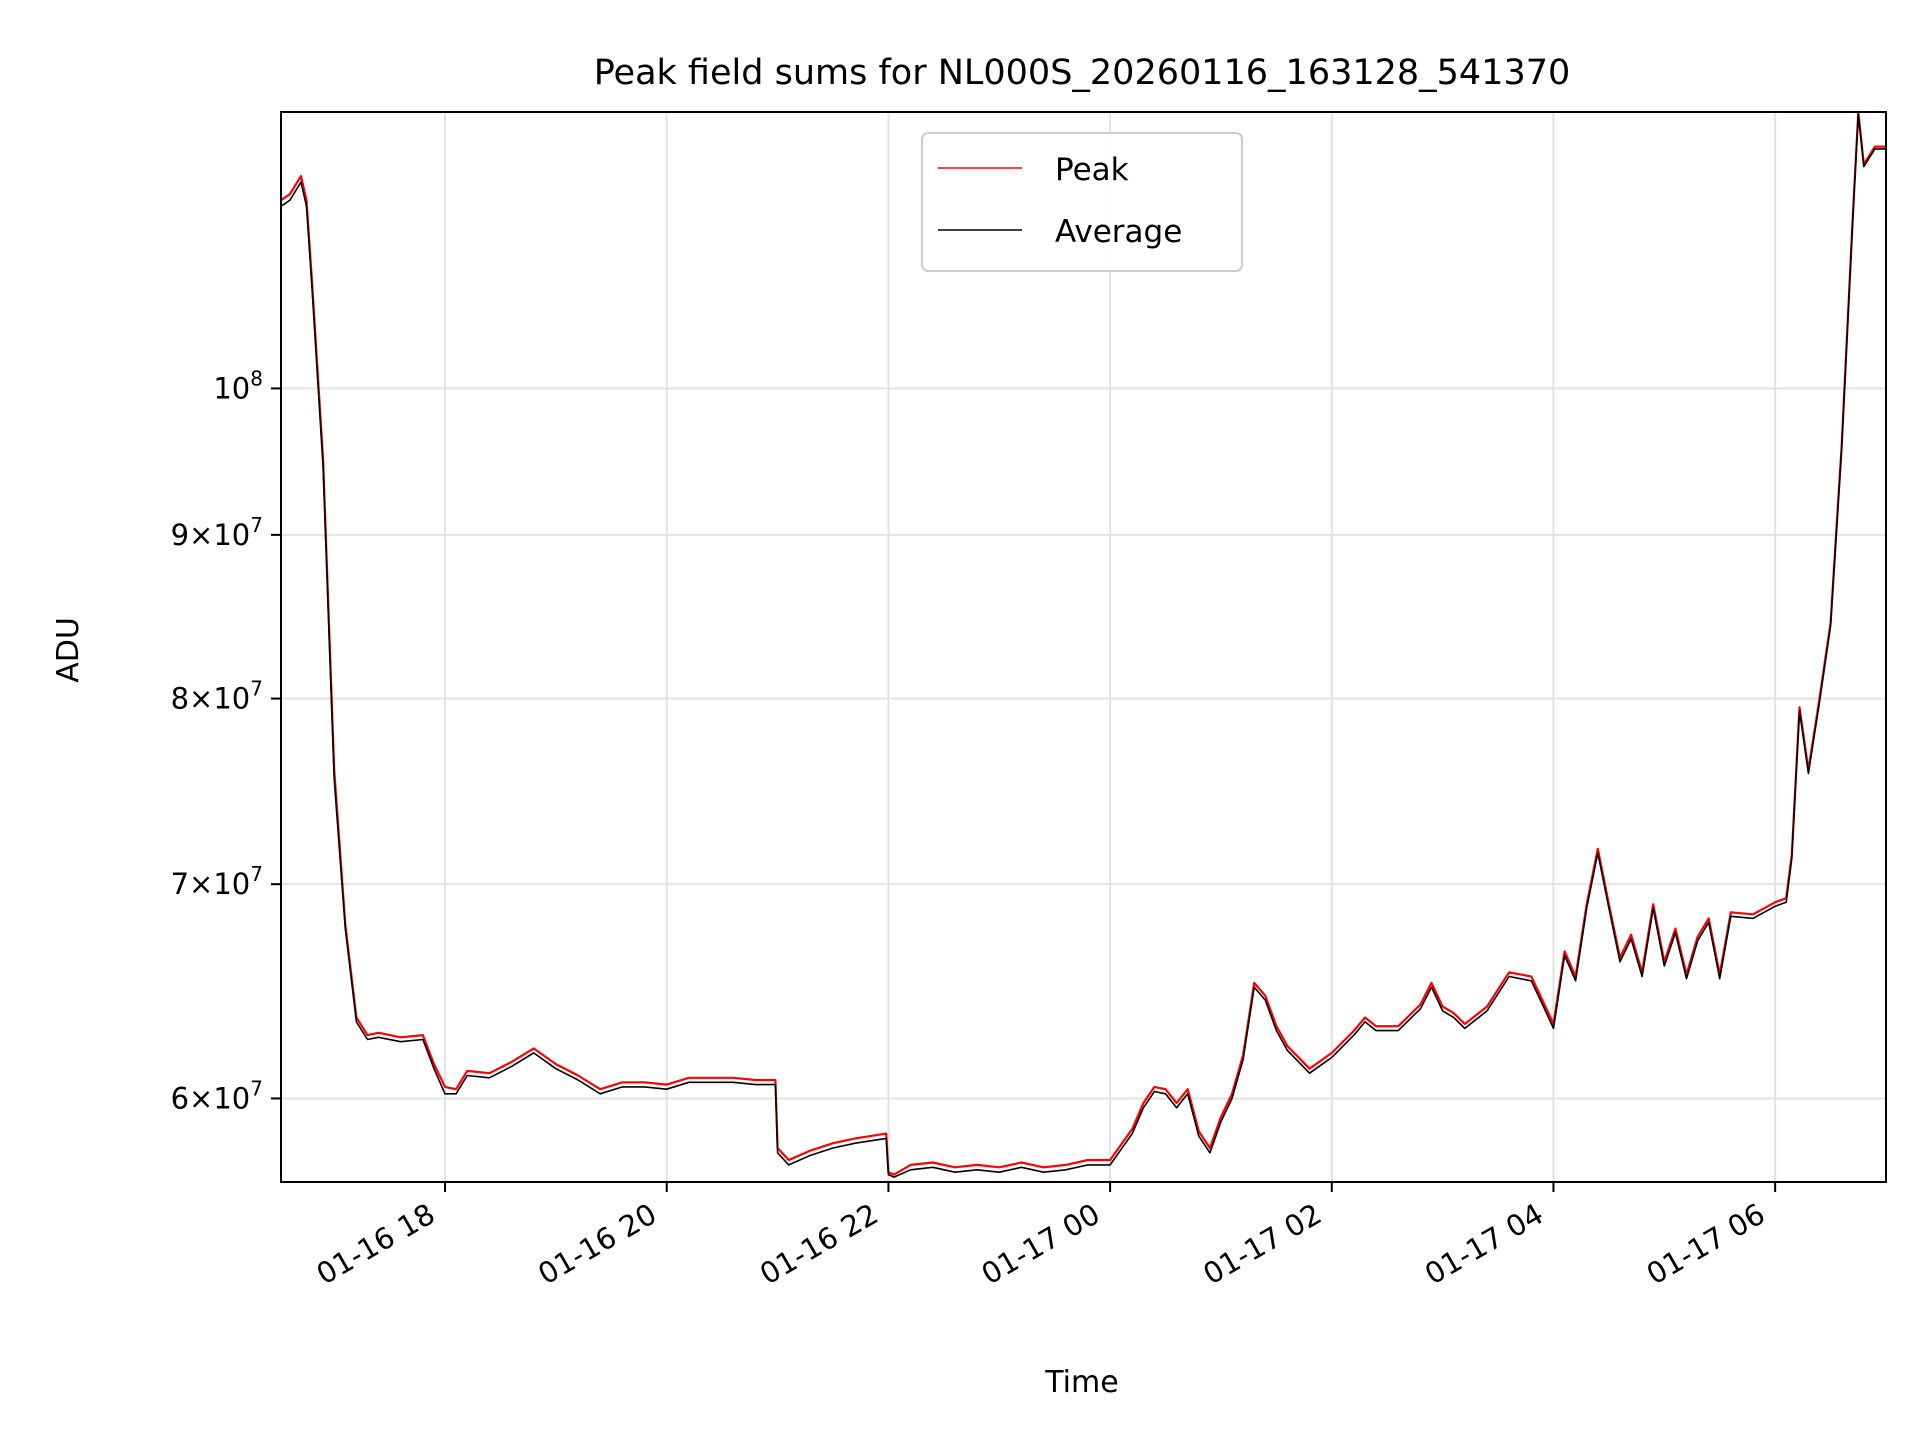 The width and height of the screenshot is (1920, 1440). Describe the element at coordinates (217, 696) in the screenshot. I see `y-tick-label: 8×107` at that location.